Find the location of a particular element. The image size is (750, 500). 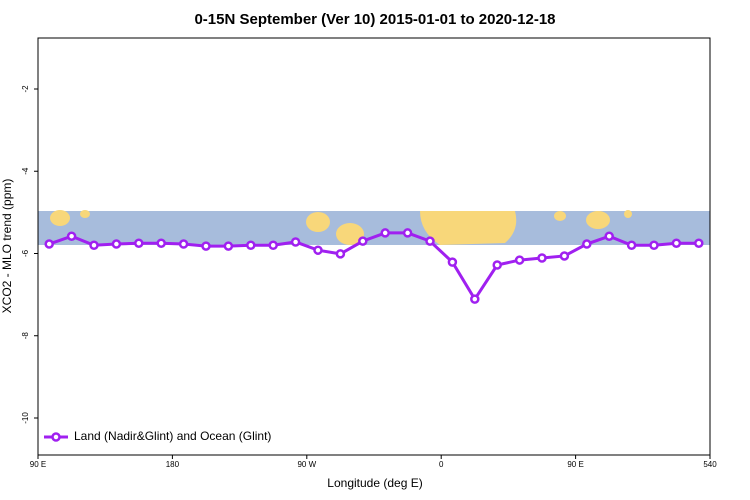

x-axis-label: Longitude (deg E) is located at coordinates (374, 483).